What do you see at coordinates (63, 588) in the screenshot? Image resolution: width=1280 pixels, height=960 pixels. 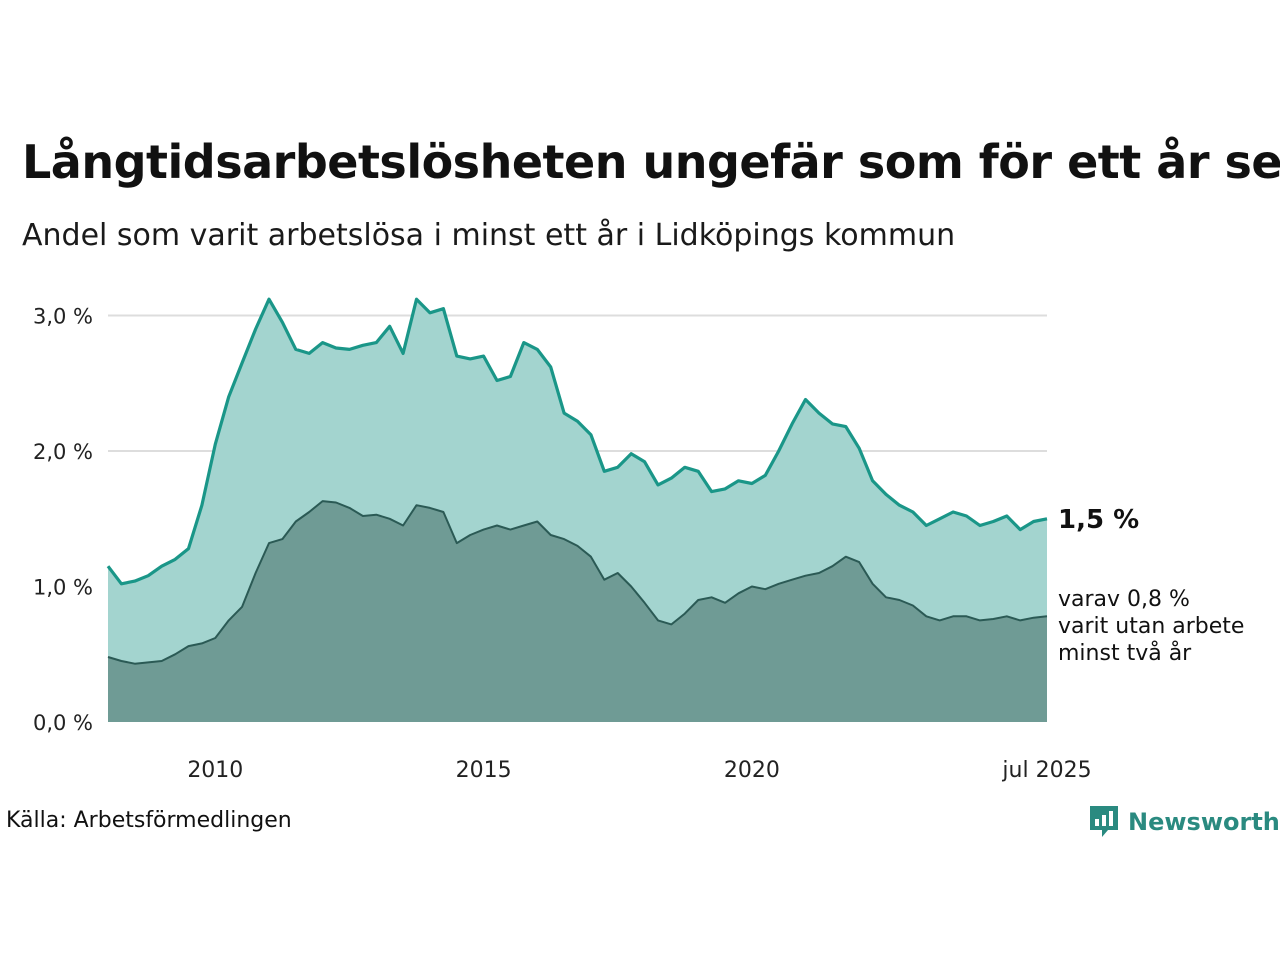 I see `y-tick-label: 1,0 %` at bounding box center [63, 588].